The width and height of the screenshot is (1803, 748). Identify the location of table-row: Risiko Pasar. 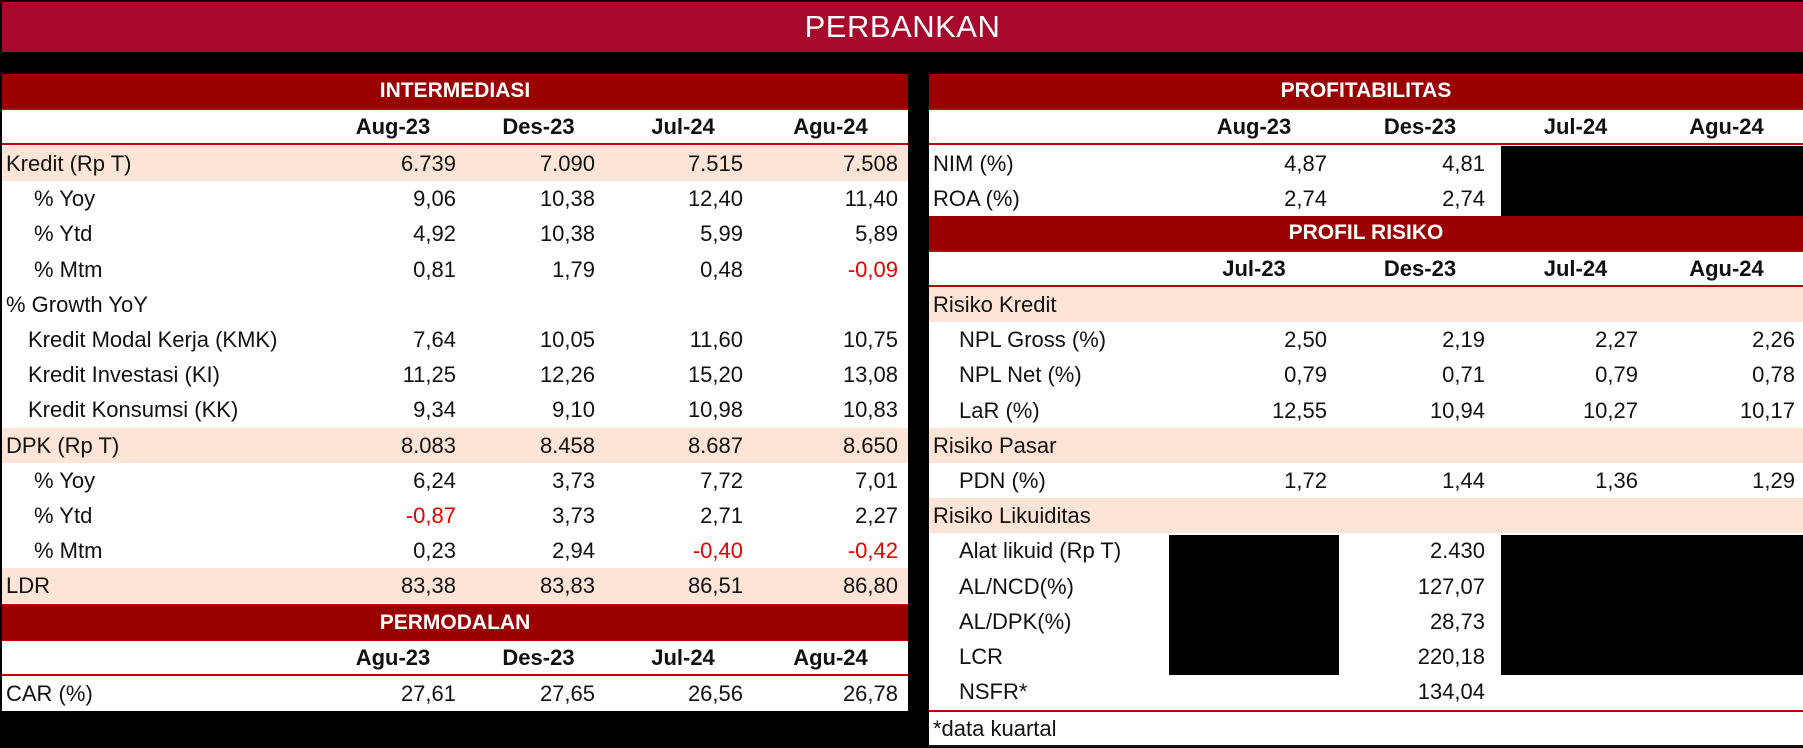
(1366, 445).